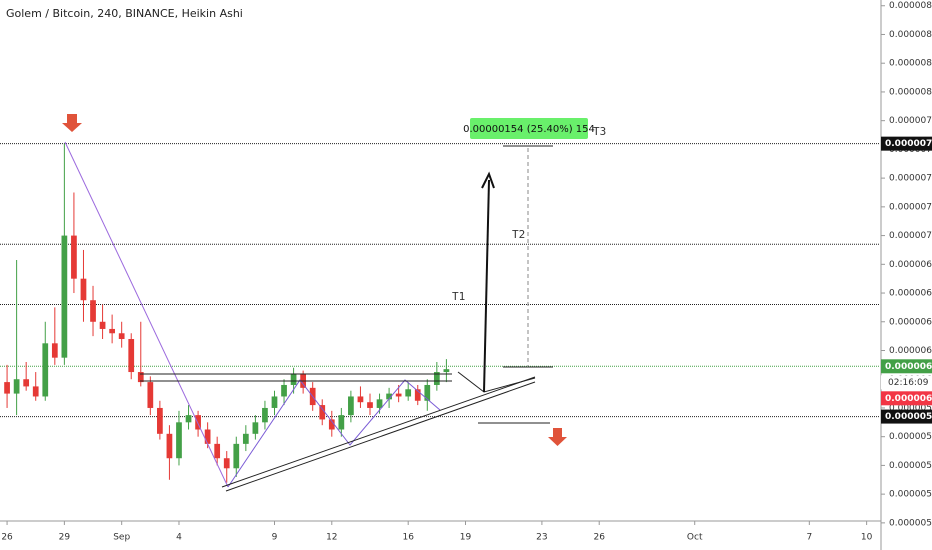  Describe the element at coordinates (695, 538) in the screenshot. I see `x-tick-label: Oct` at that location.